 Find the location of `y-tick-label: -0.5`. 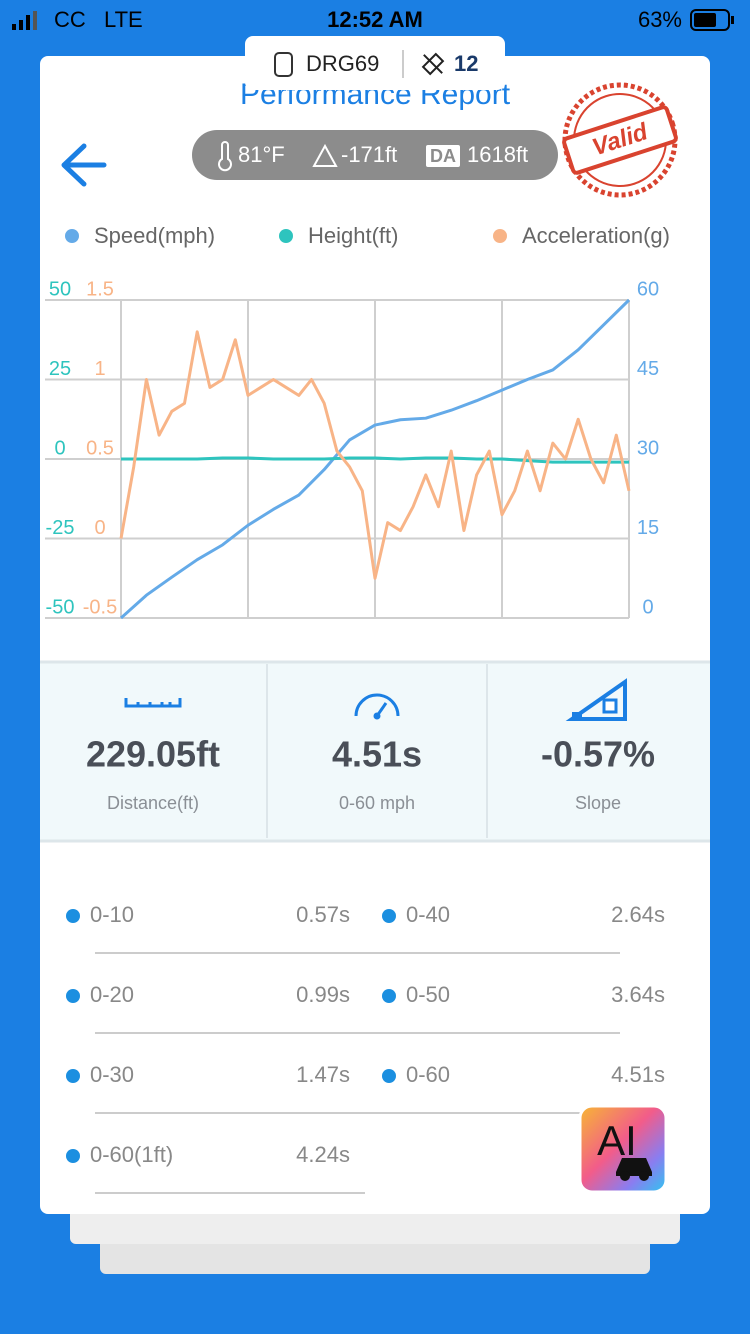

y-tick-label: -0.5 is located at coordinates (100, 607).